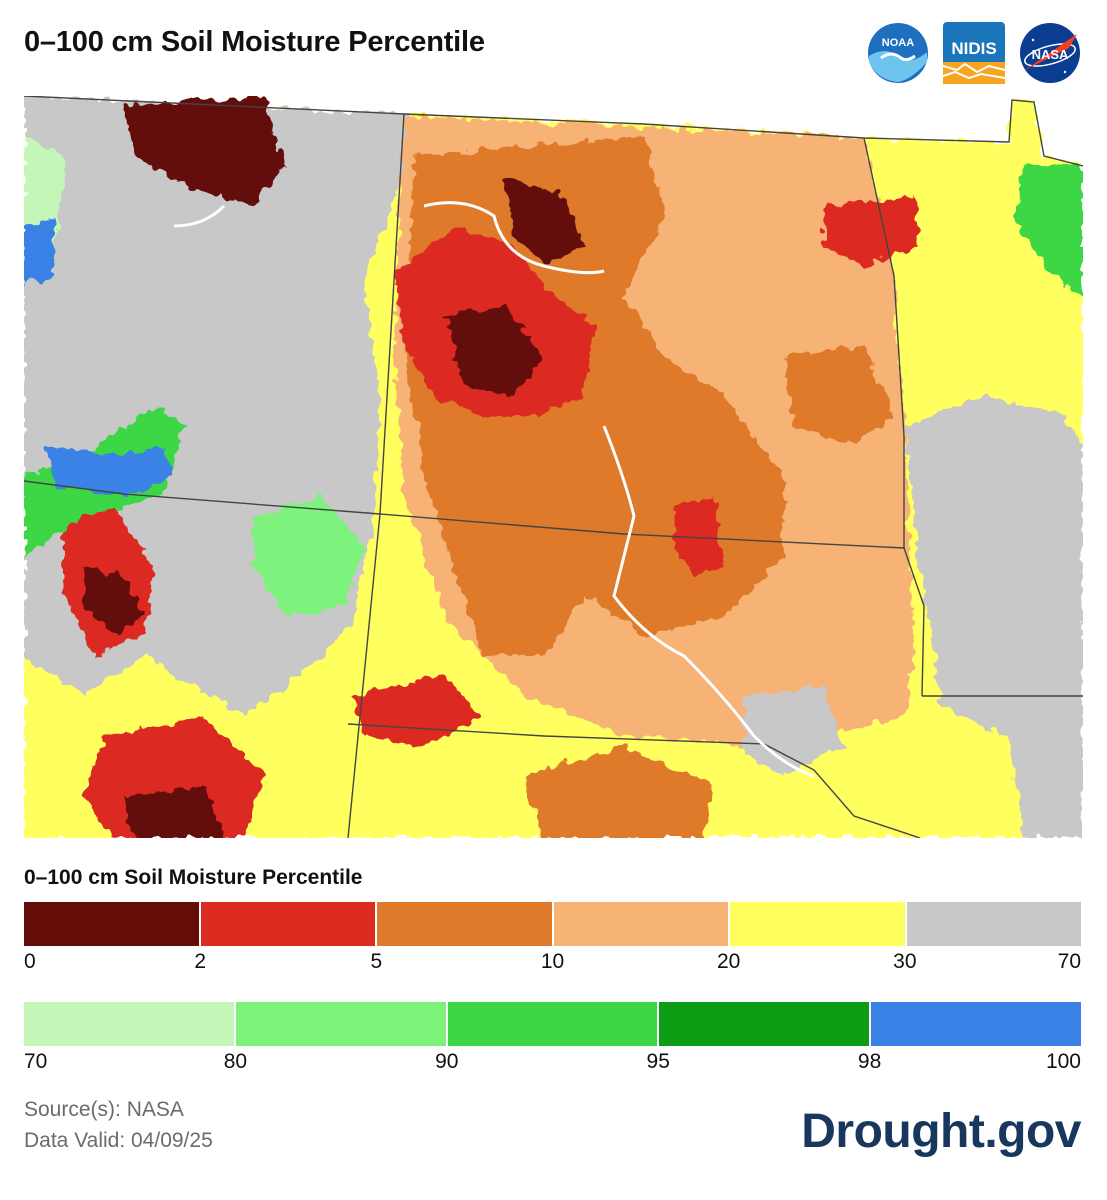 The image size is (1107, 1200). I want to click on wet-color-scale, so click(552, 1024).